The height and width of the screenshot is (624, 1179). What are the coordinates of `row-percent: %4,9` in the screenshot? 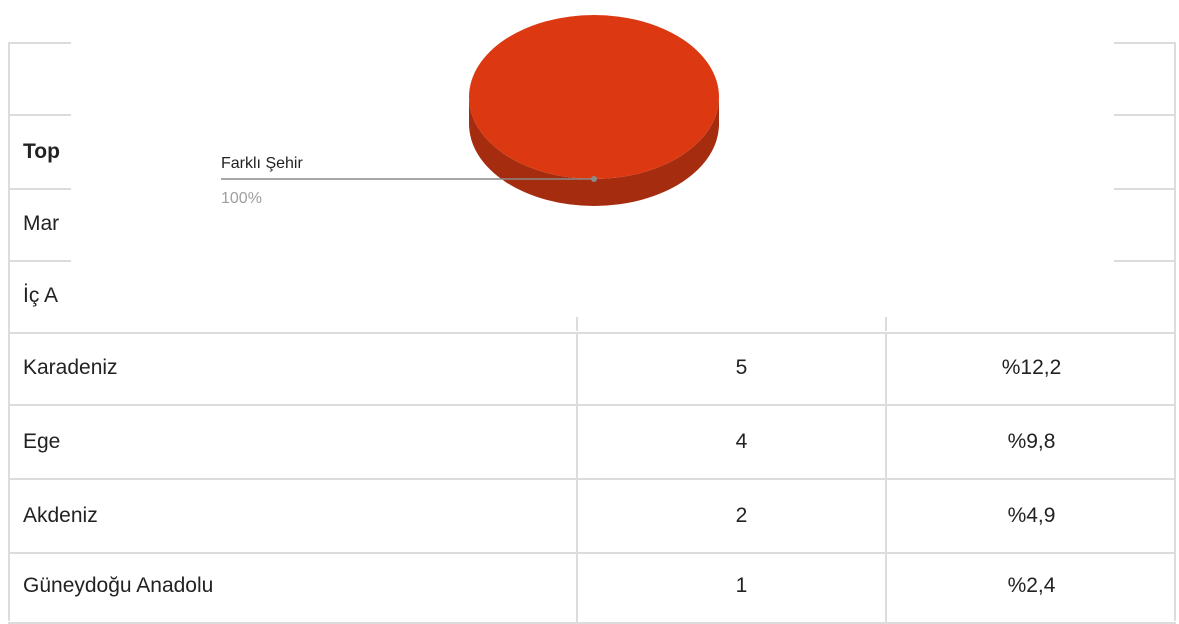 It's located at (1031, 515).